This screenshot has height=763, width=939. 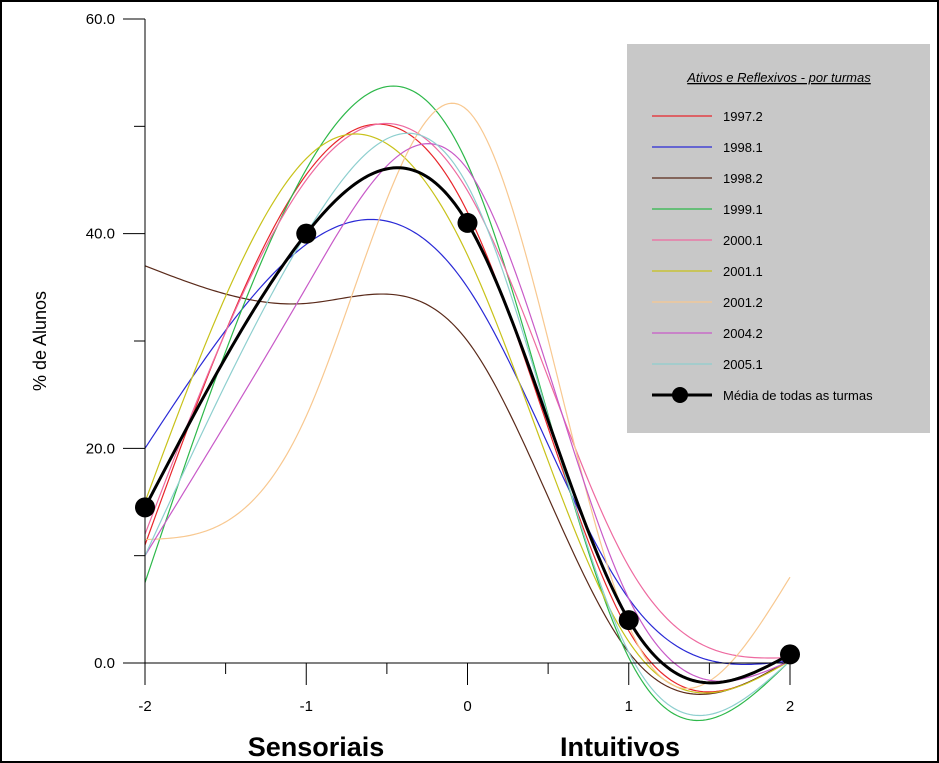 What do you see at coordinates (629, 706) in the screenshot?
I see `x-tick-label: 1` at bounding box center [629, 706].